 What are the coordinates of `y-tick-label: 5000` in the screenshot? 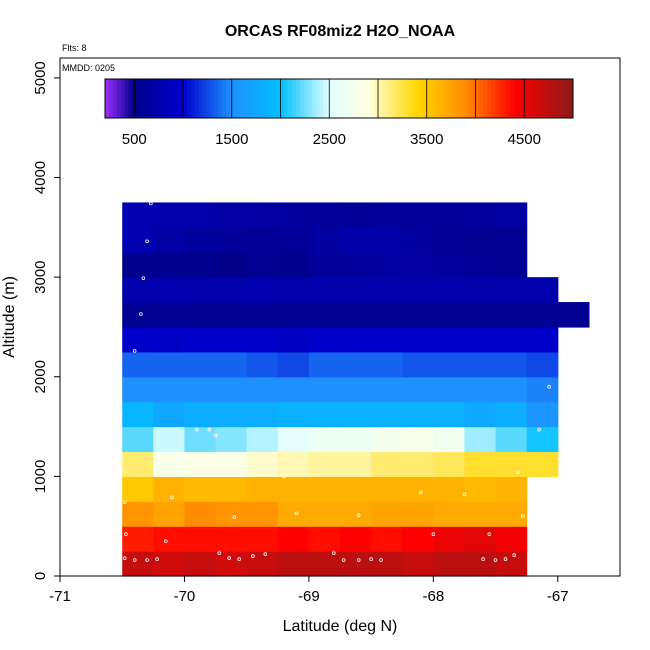 It's located at (40, 77).